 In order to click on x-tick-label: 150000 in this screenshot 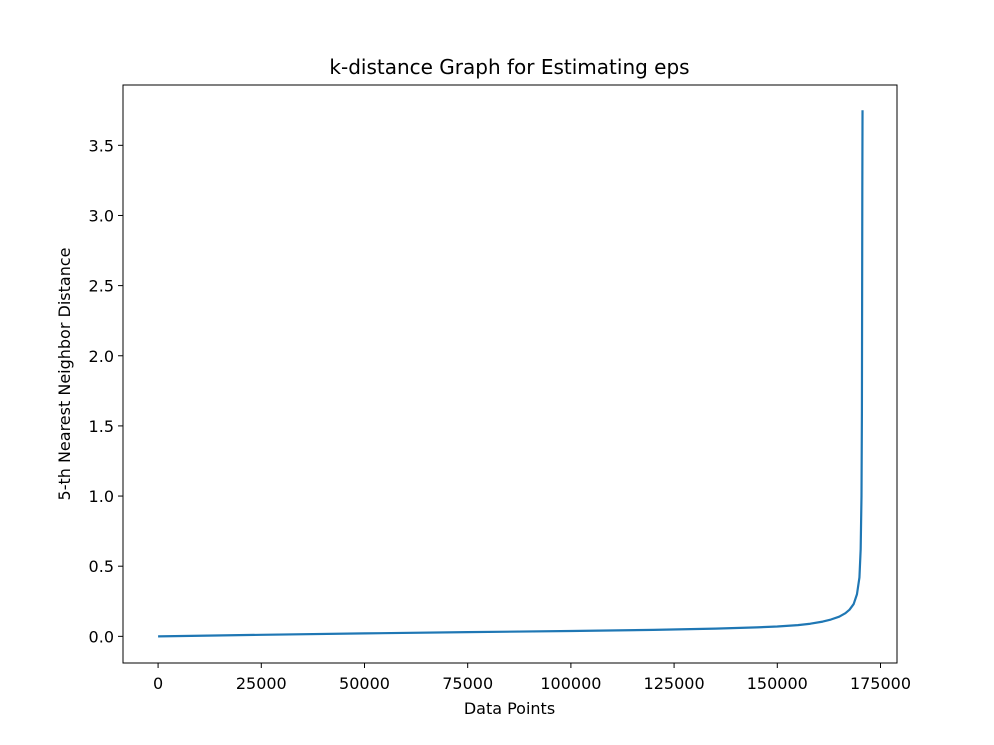, I will do `click(777, 683)`.